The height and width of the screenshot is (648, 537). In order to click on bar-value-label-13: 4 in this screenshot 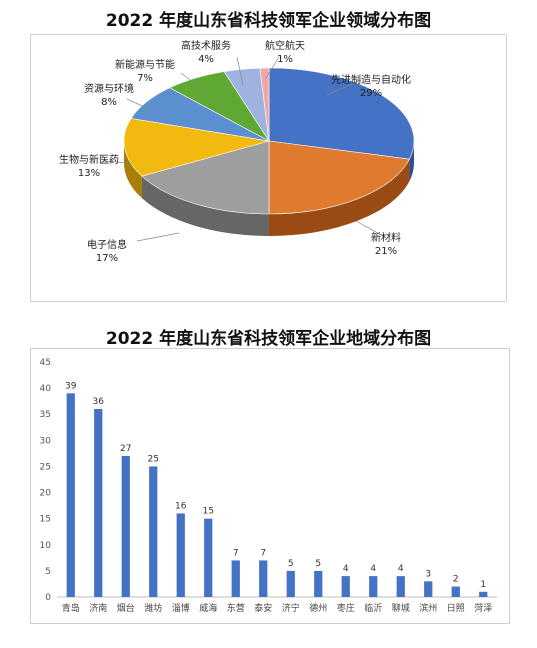, I will do `click(401, 569)`.